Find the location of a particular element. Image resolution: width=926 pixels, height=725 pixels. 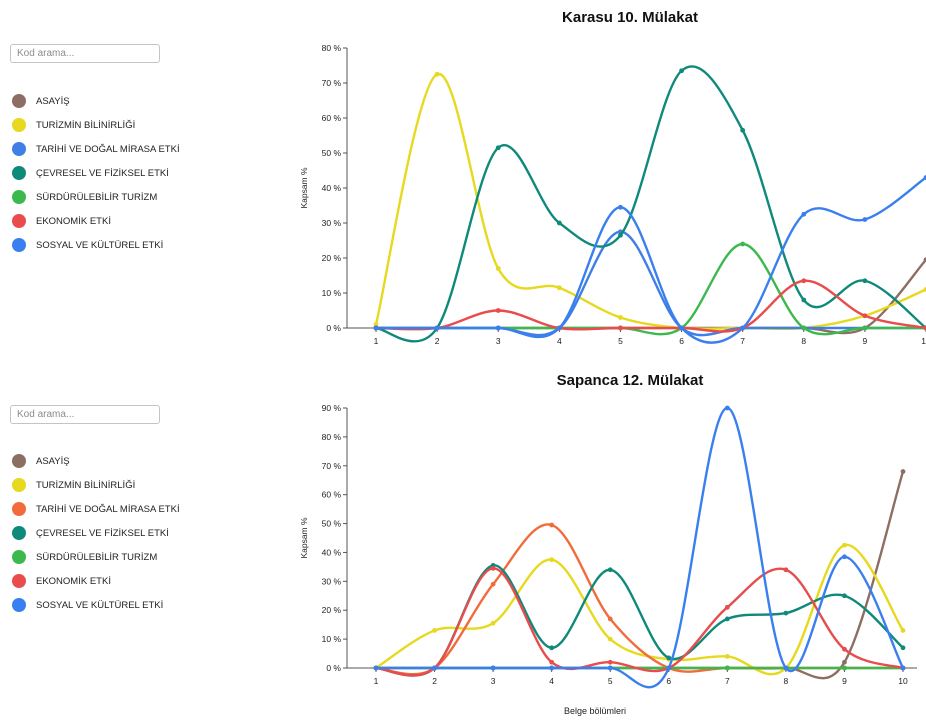

data-point: EKONOMİK ETKİ: 3.5 is located at coordinates (865, 316).